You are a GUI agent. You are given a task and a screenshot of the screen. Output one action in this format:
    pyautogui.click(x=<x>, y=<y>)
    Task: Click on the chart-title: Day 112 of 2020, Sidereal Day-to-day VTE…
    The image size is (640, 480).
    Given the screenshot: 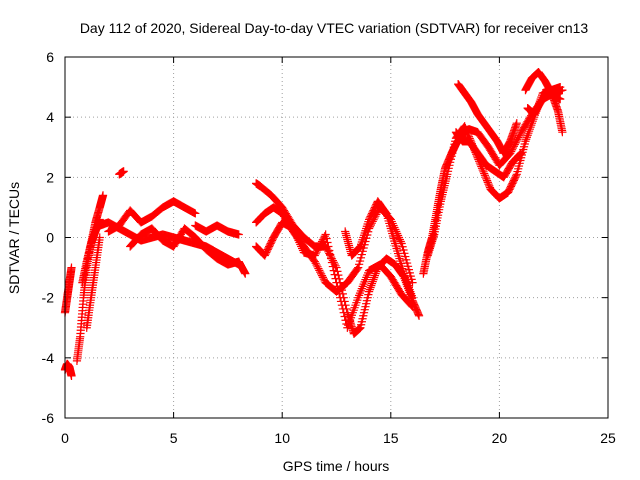 What is the action you would take?
    pyautogui.click(x=334, y=28)
    